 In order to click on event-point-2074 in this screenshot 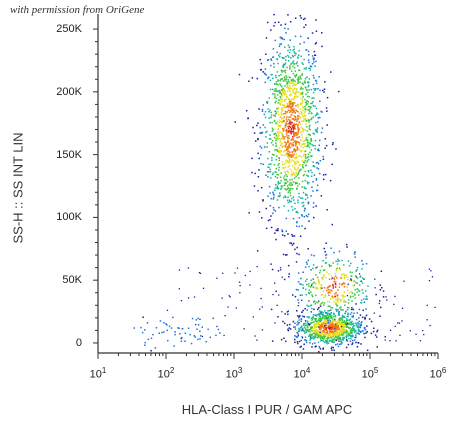, I will do `click(312, 338)`.